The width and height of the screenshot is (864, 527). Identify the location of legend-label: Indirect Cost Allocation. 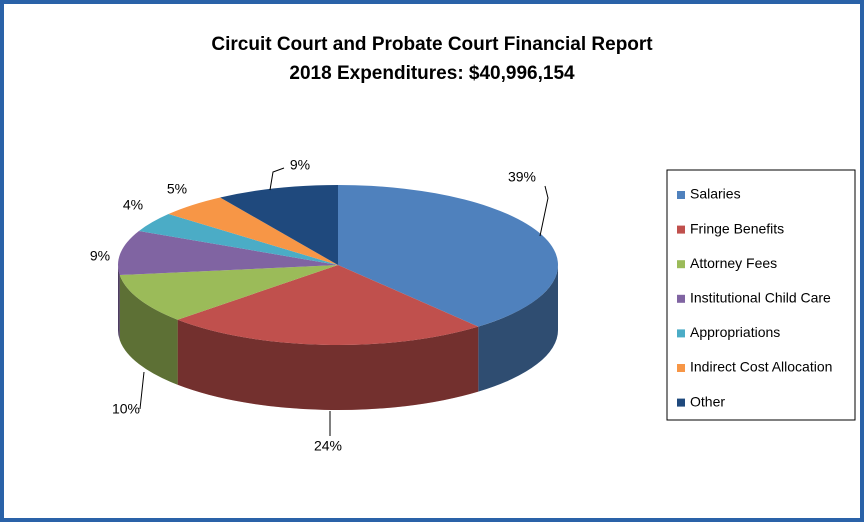
(761, 367).